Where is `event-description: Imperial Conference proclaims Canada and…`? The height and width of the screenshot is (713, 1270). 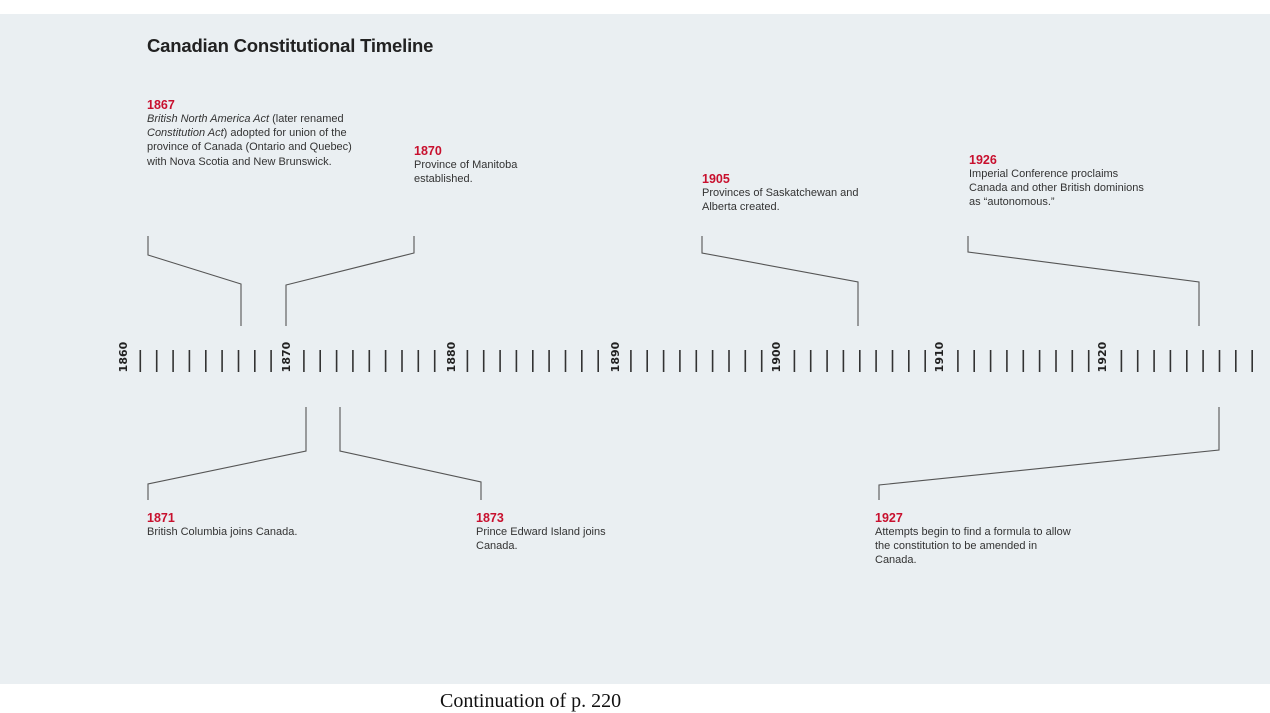 event-description: Imperial Conference proclaims Canada and… is located at coordinates (1056, 188).